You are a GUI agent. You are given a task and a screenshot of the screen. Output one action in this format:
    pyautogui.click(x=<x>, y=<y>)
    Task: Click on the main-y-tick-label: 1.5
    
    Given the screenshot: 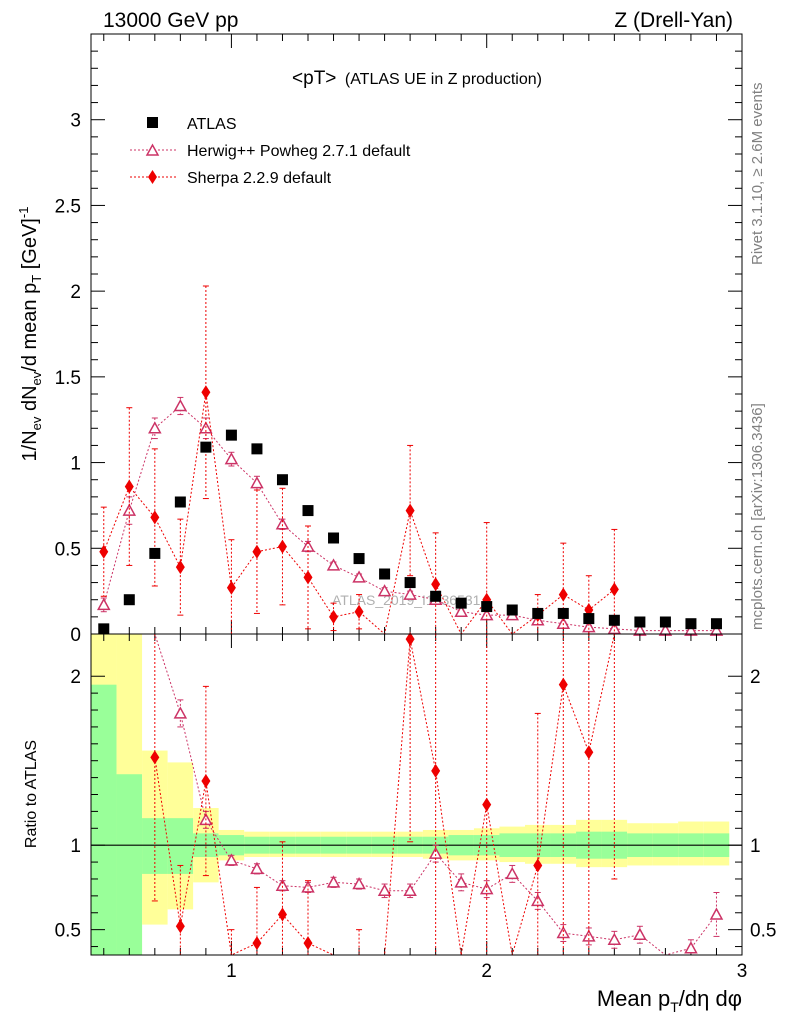 What is the action you would take?
    pyautogui.click(x=68, y=378)
    